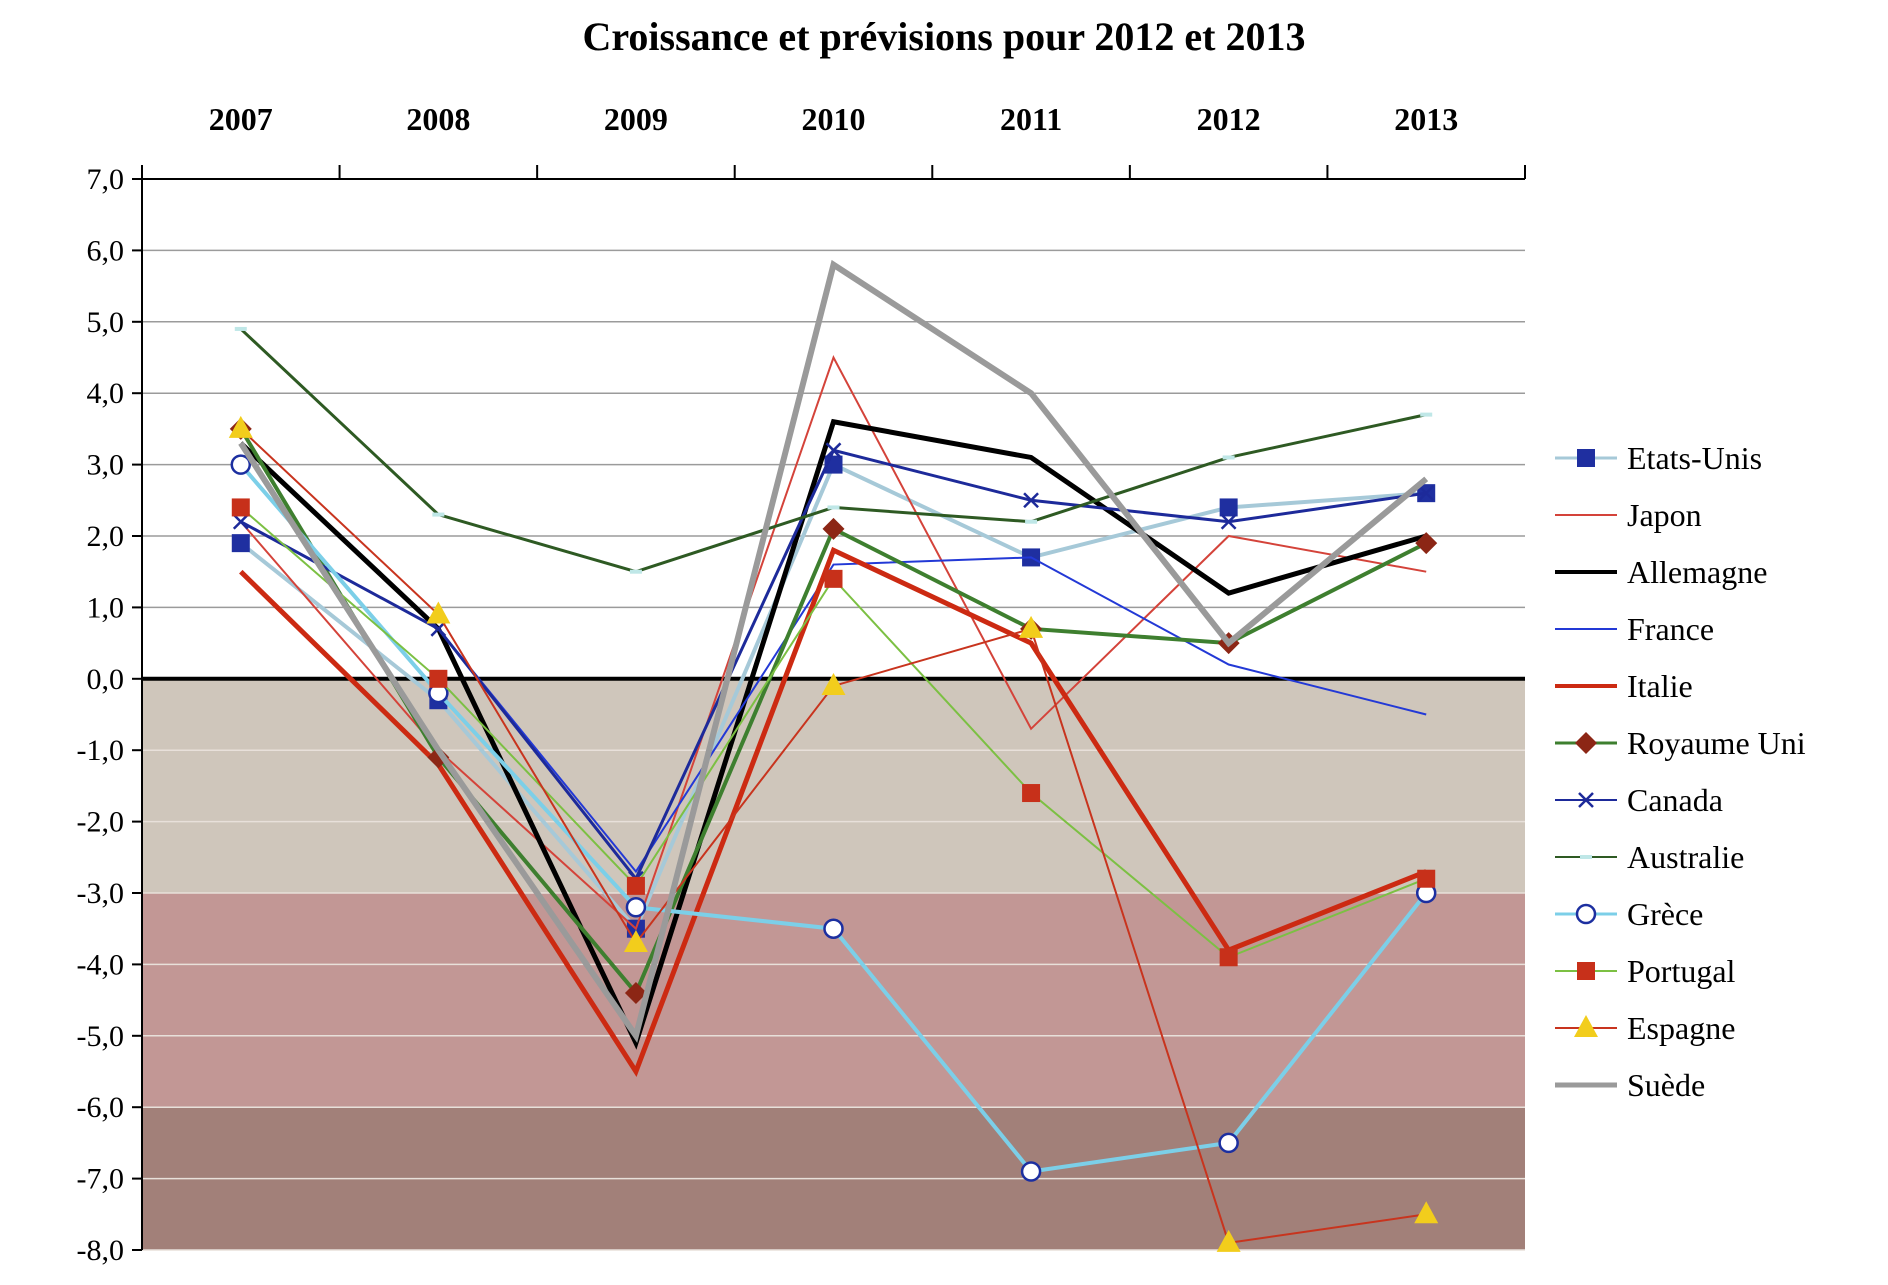 The width and height of the screenshot is (1888, 1285). I want to click on y-tick-label: 3,0, so click(106, 465).